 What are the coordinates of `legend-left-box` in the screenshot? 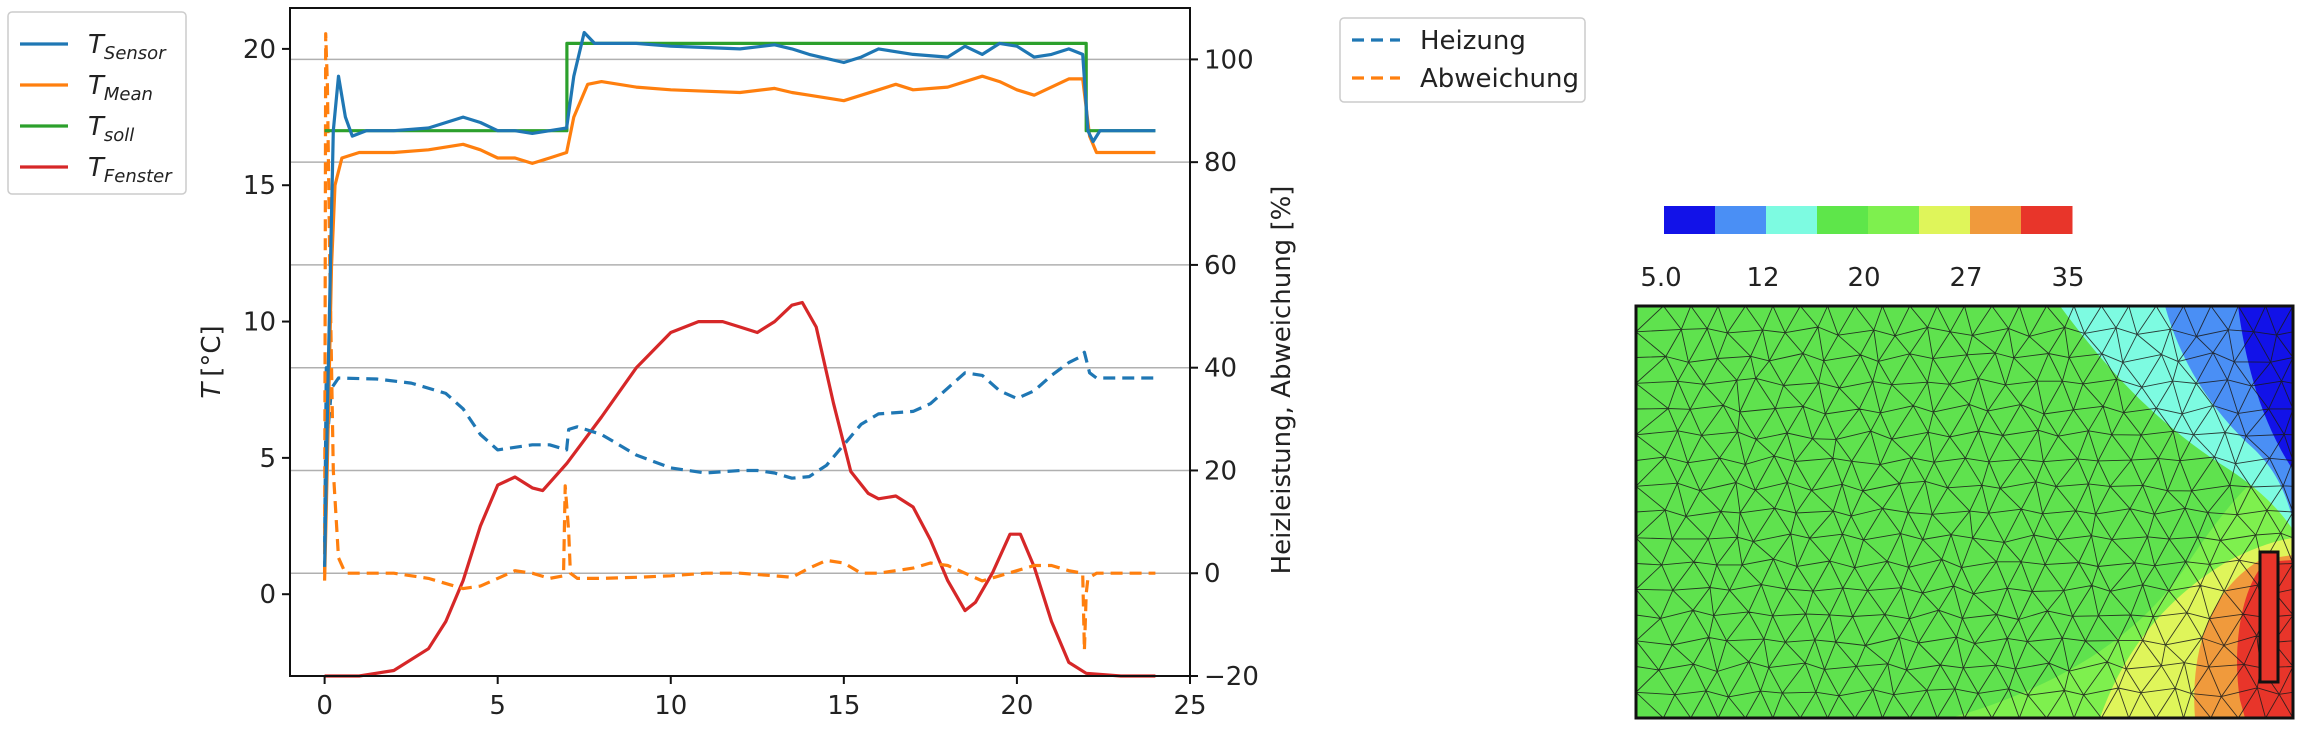 It's located at (97, 103).